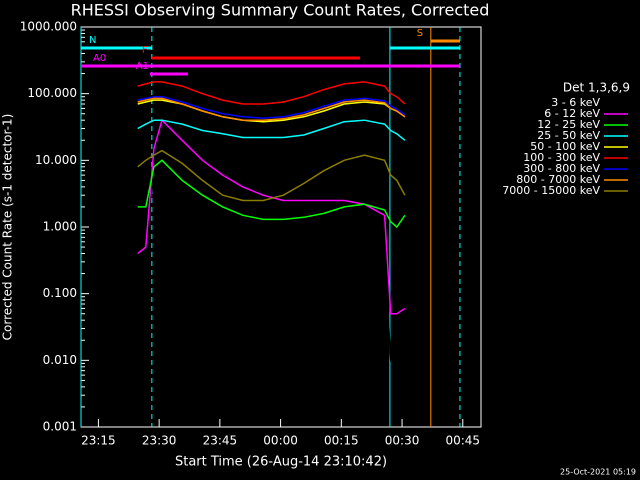 Image resolution: width=640 pixels, height=480 pixels. What do you see at coordinates (56, 160) in the screenshot?
I see `y-tick-label: 10.000` at bounding box center [56, 160].